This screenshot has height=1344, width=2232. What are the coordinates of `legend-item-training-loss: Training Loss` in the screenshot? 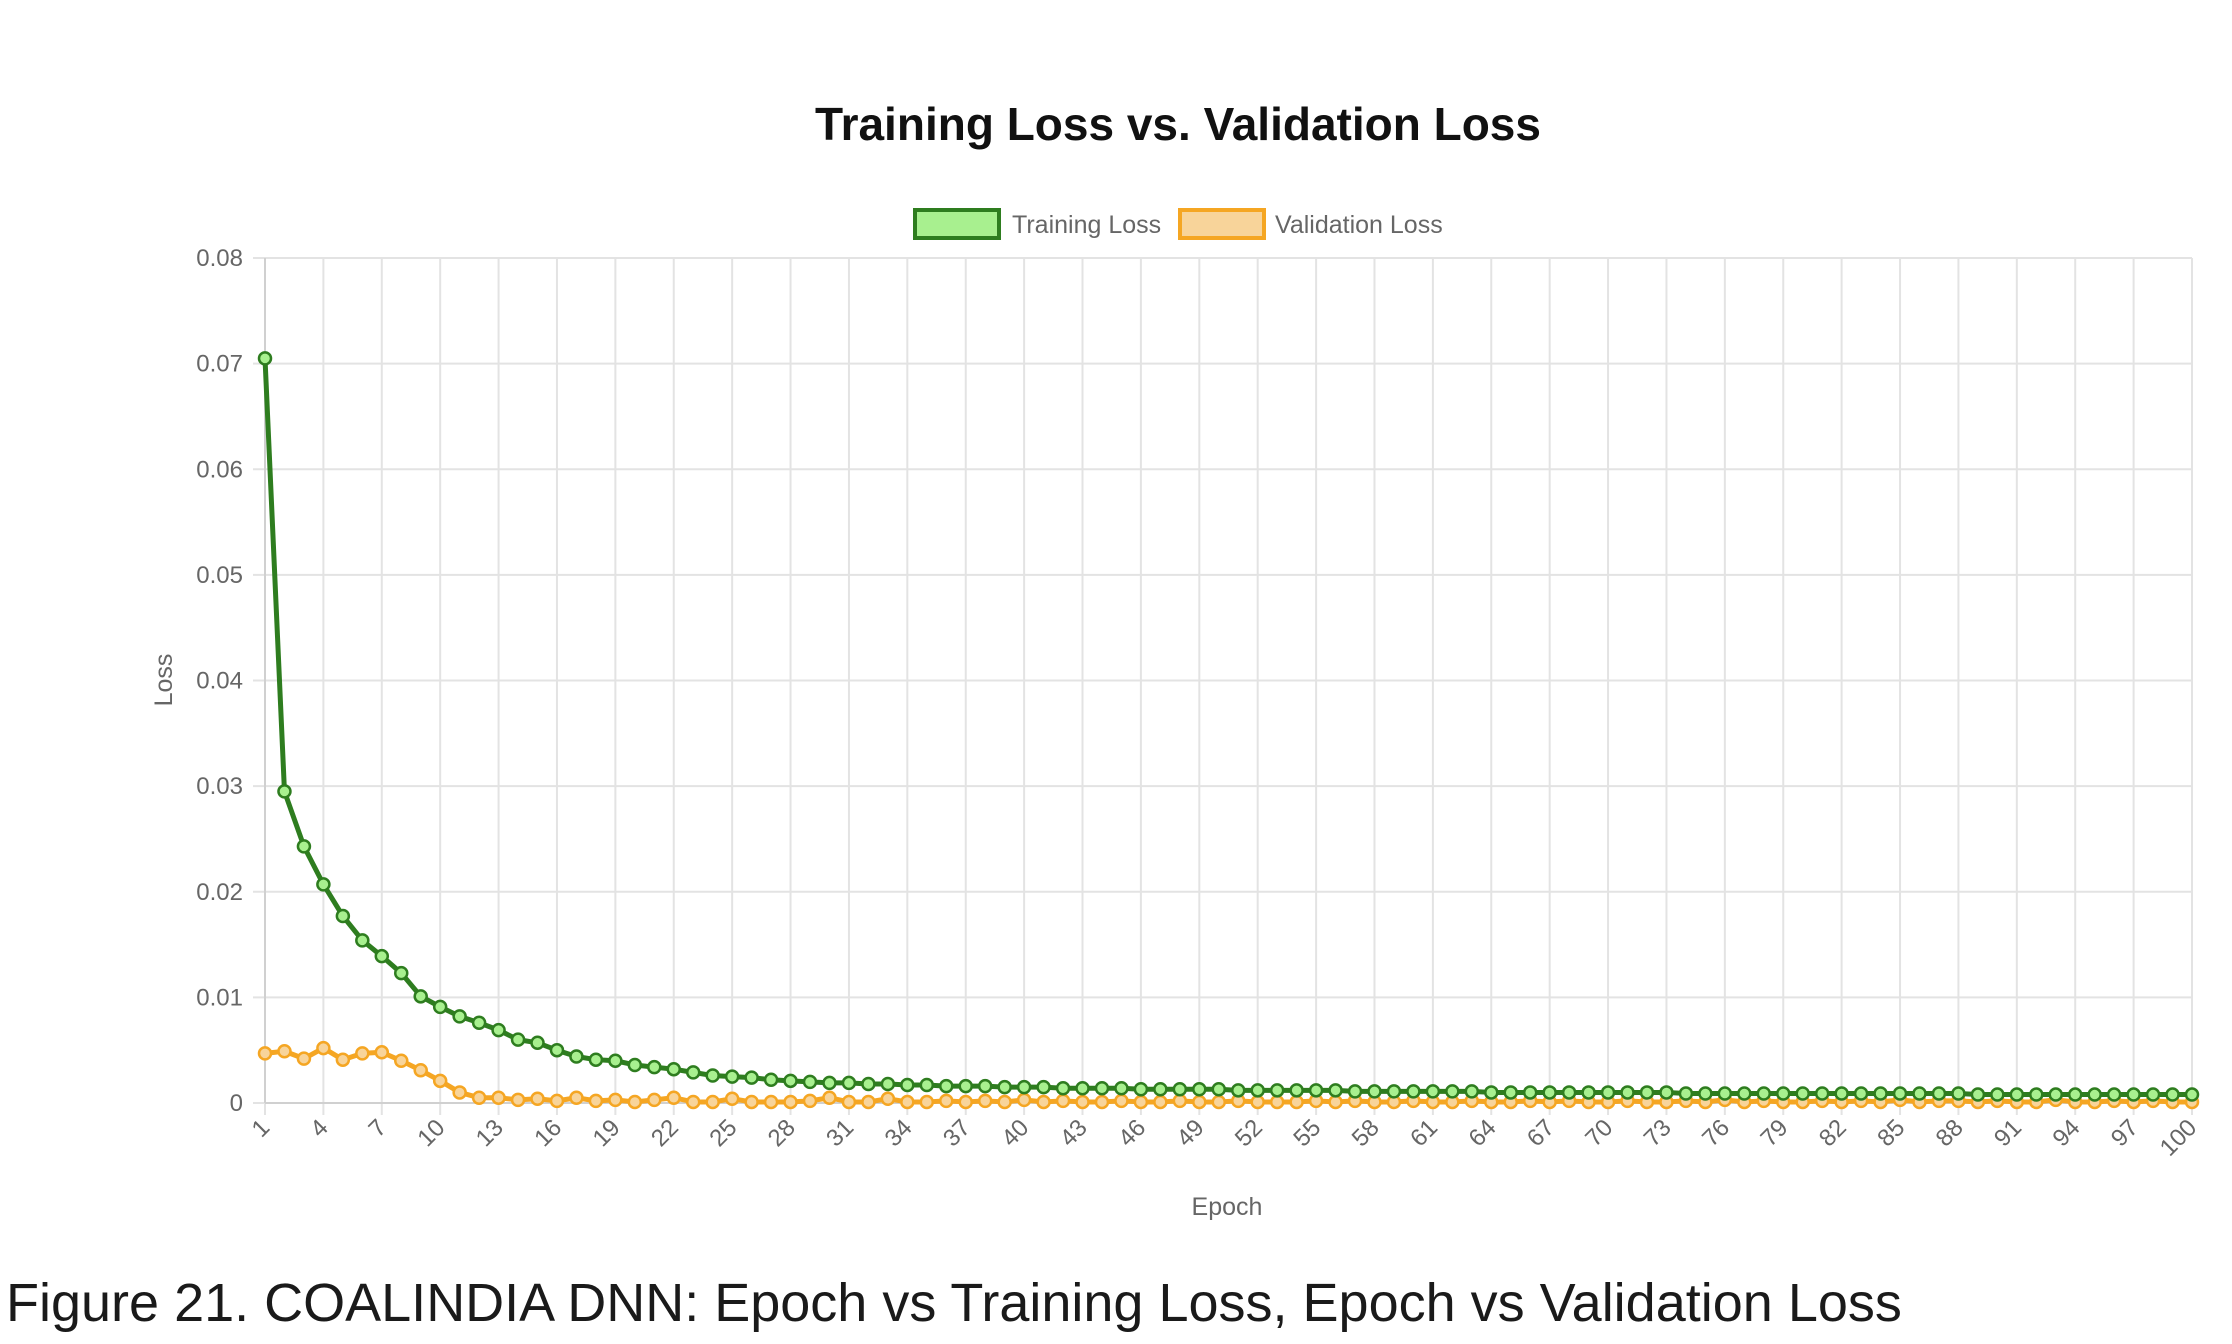 It's located at (1037, 224).